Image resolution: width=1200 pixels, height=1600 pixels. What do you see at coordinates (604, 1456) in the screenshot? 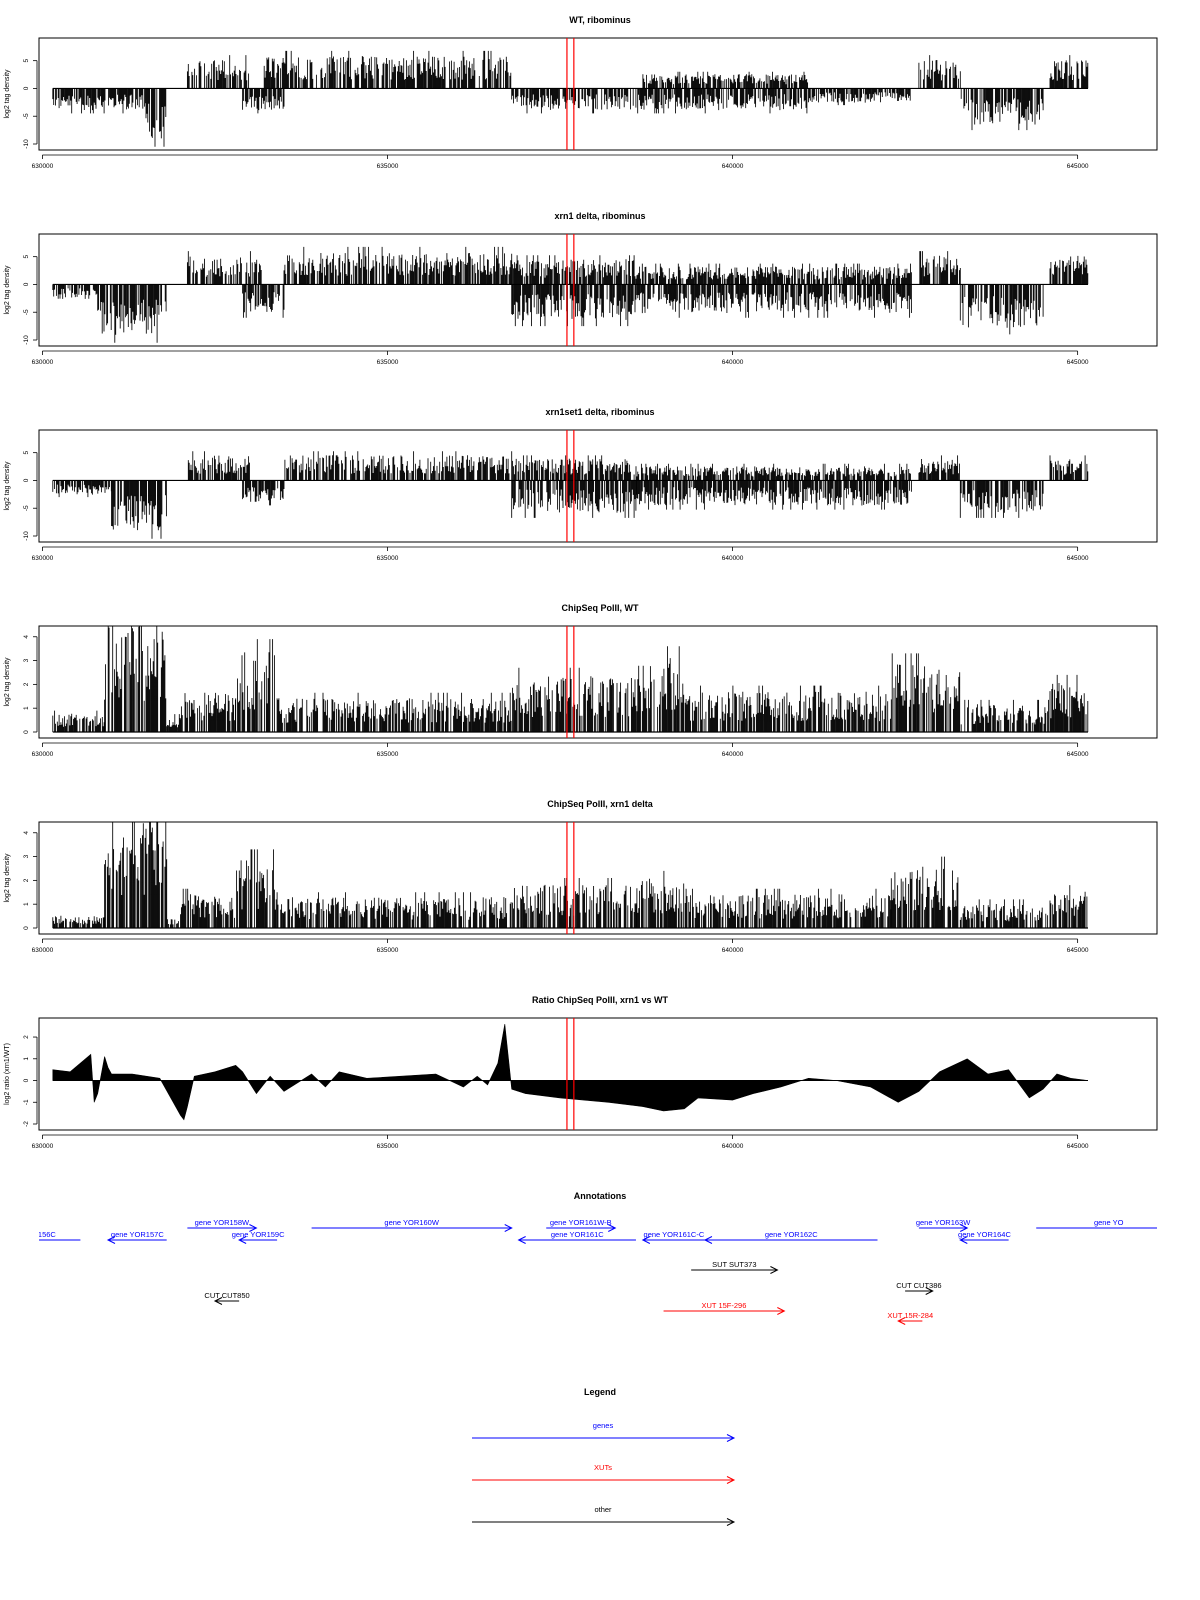
I see `legend-panel: Legend genes XUTs other` at bounding box center [604, 1456].